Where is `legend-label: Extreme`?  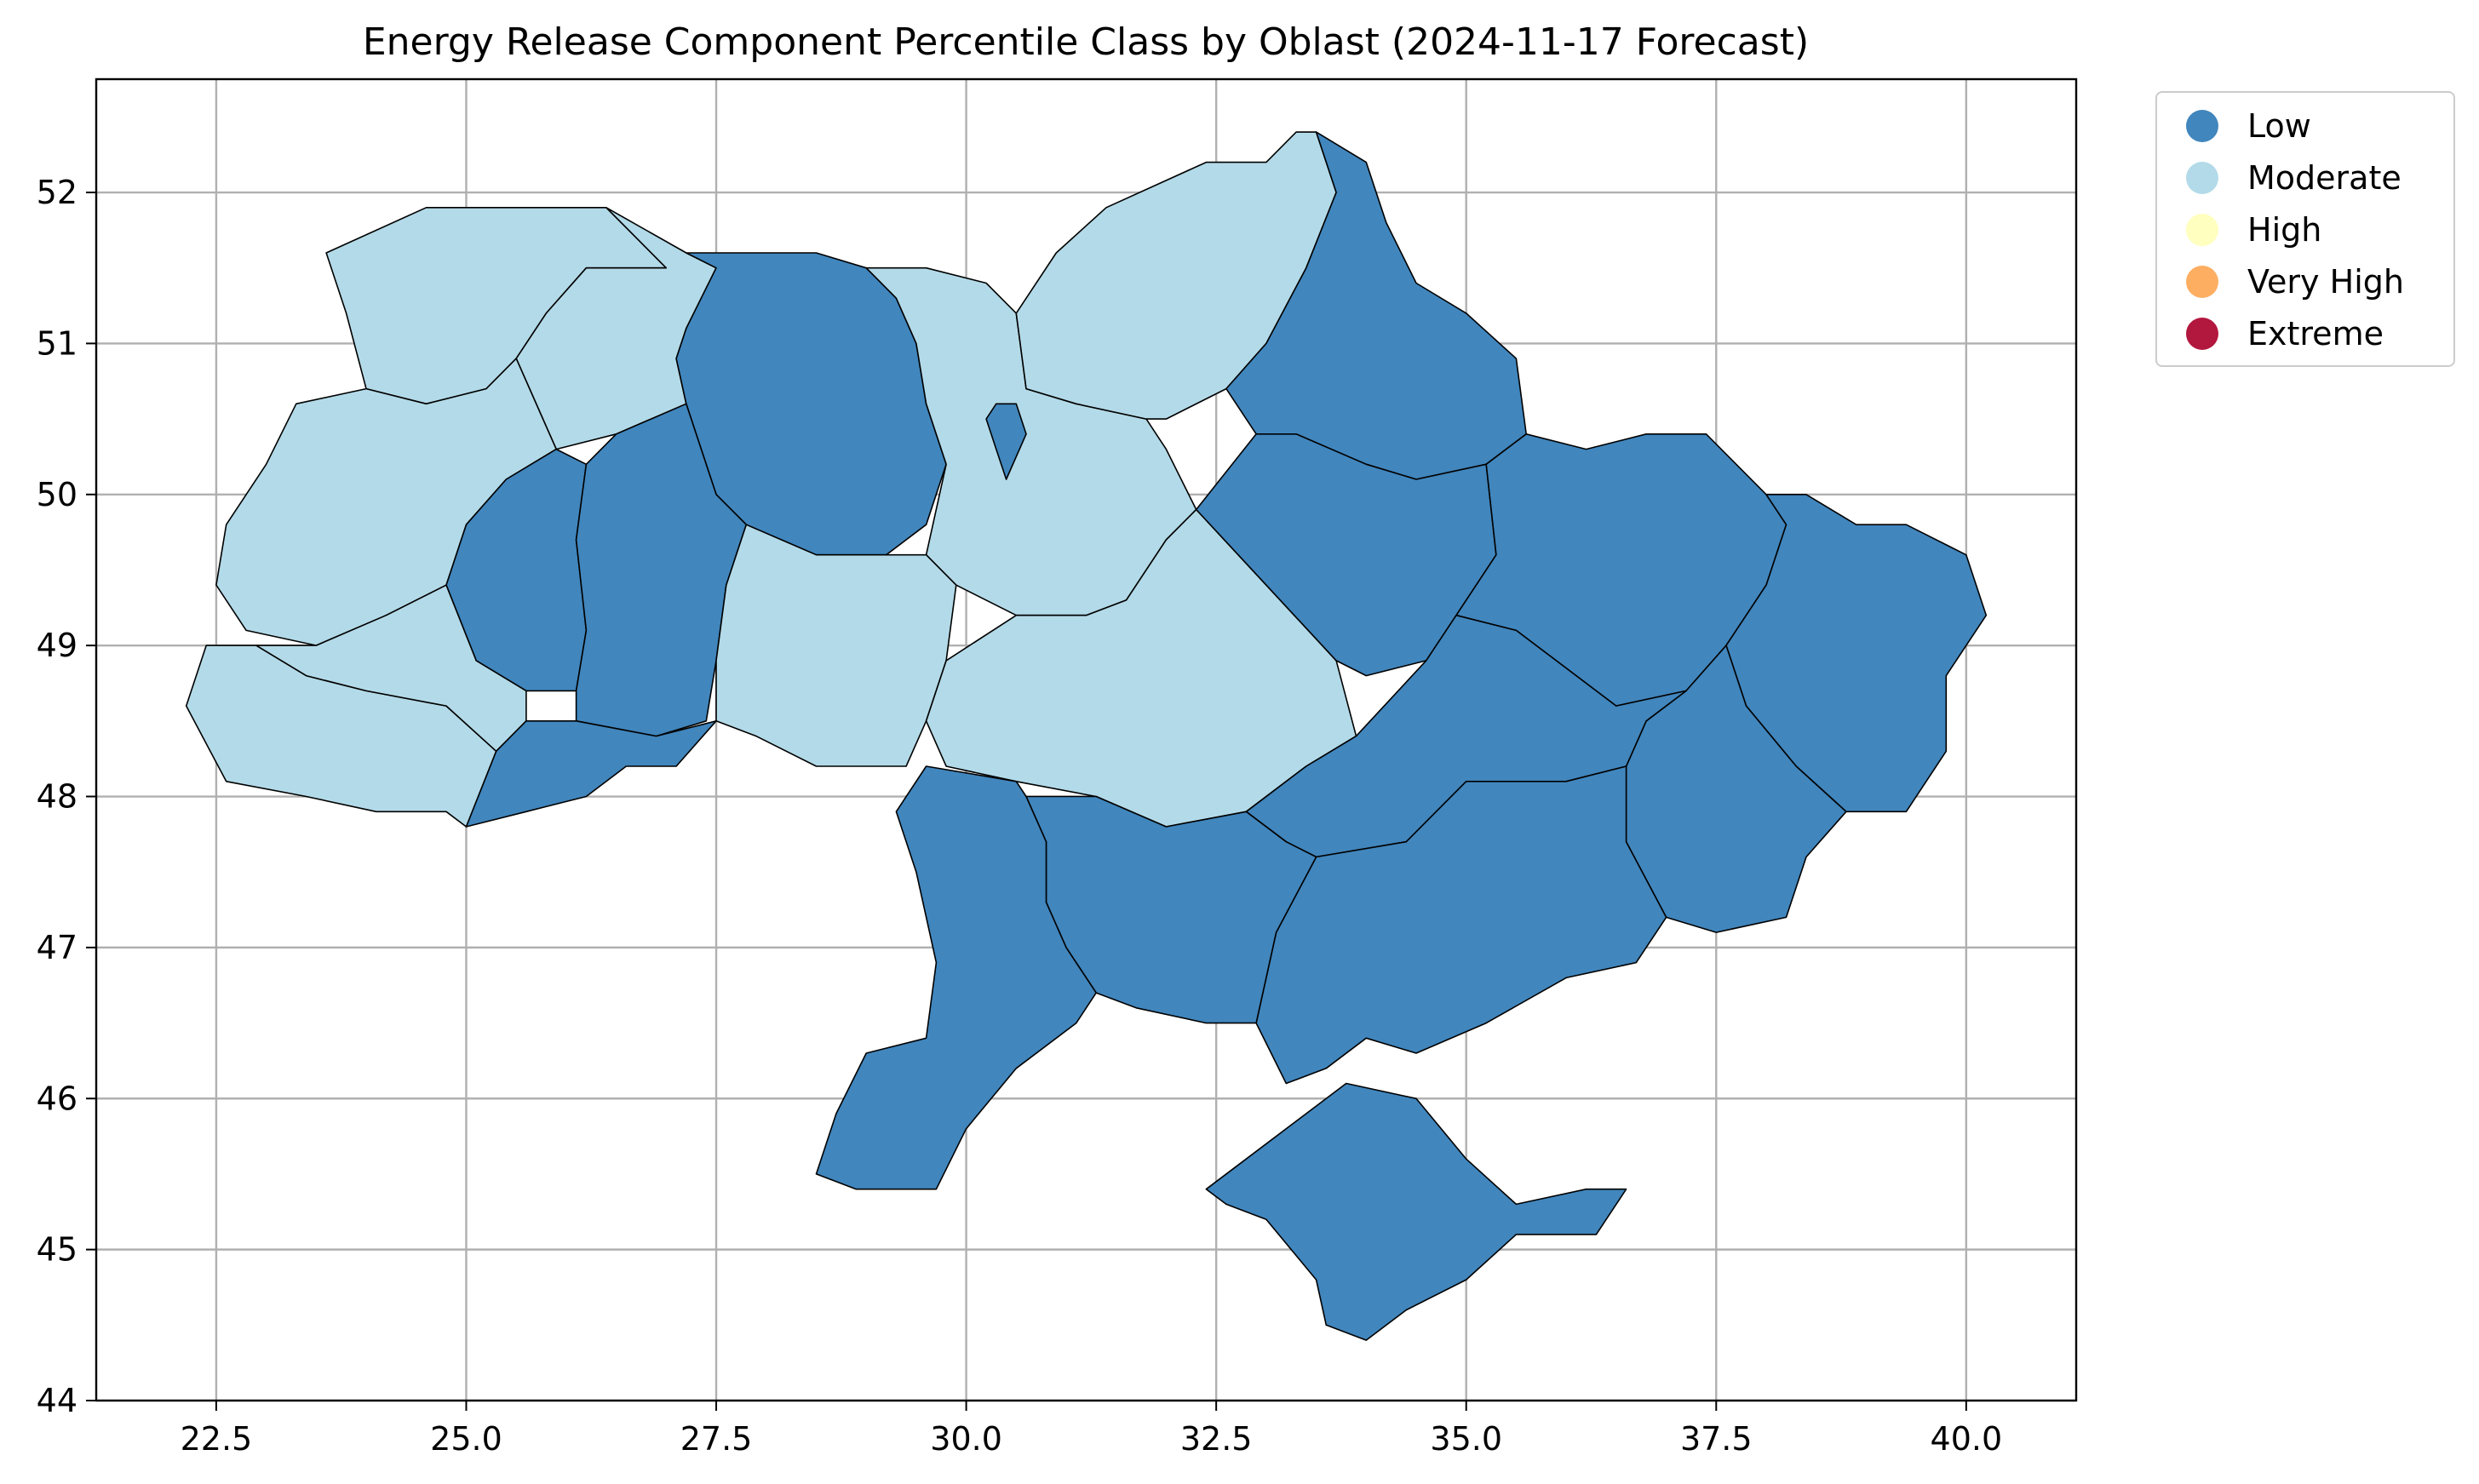
legend-label: Extreme is located at coordinates (2315, 333).